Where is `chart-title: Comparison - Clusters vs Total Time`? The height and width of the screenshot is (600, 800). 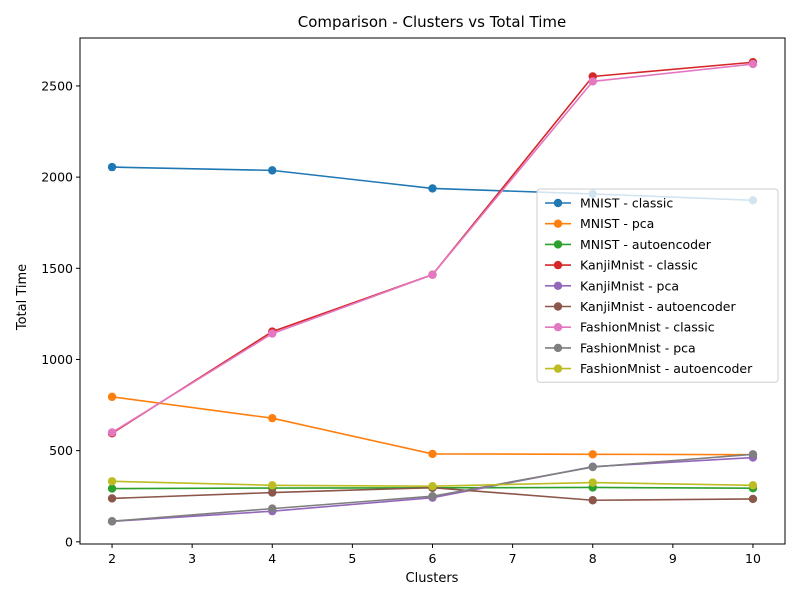 chart-title: Comparison - Clusters vs Total Time is located at coordinates (432, 22).